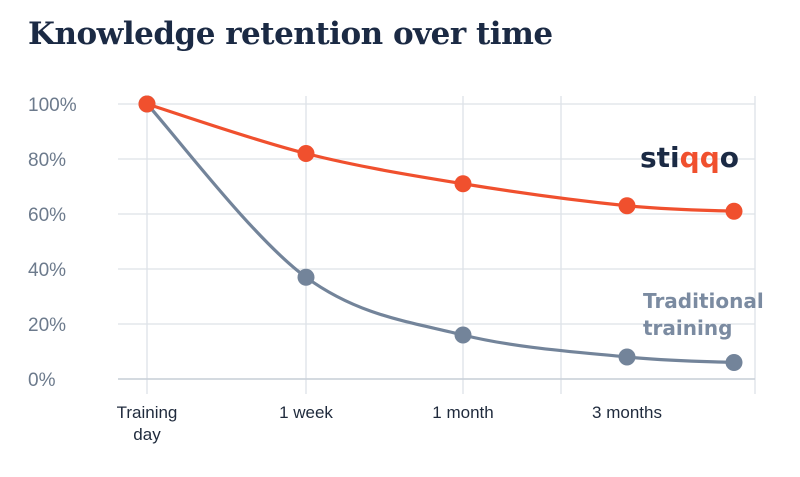  Describe the element at coordinates (702, 240) in the screenshot. I see `series-labels: stiqqo Traditional training` at that location.